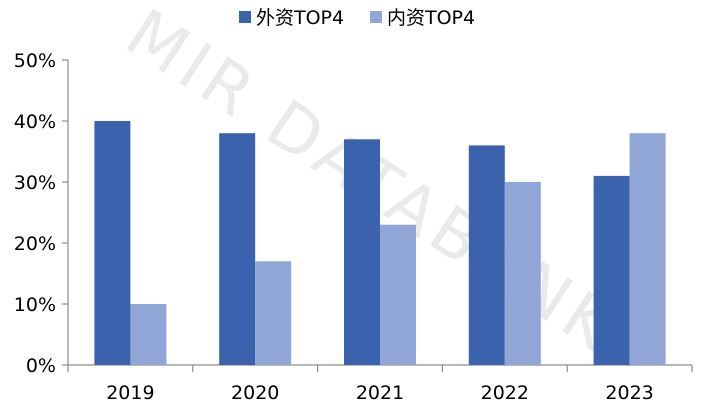  I want to click on bar-series2-2019, so click(148, 334).